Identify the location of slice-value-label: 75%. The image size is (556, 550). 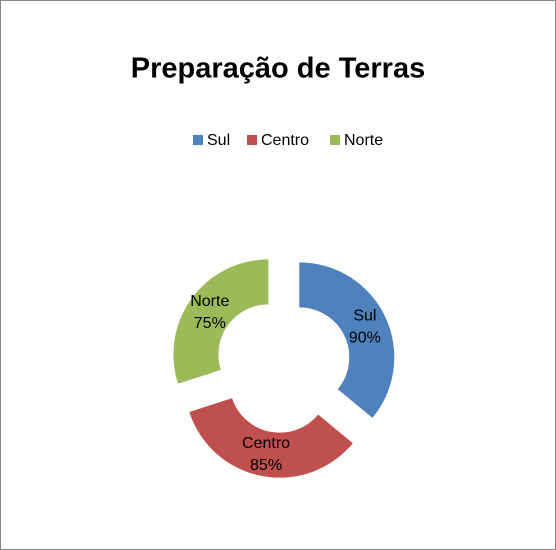
(210, 323).